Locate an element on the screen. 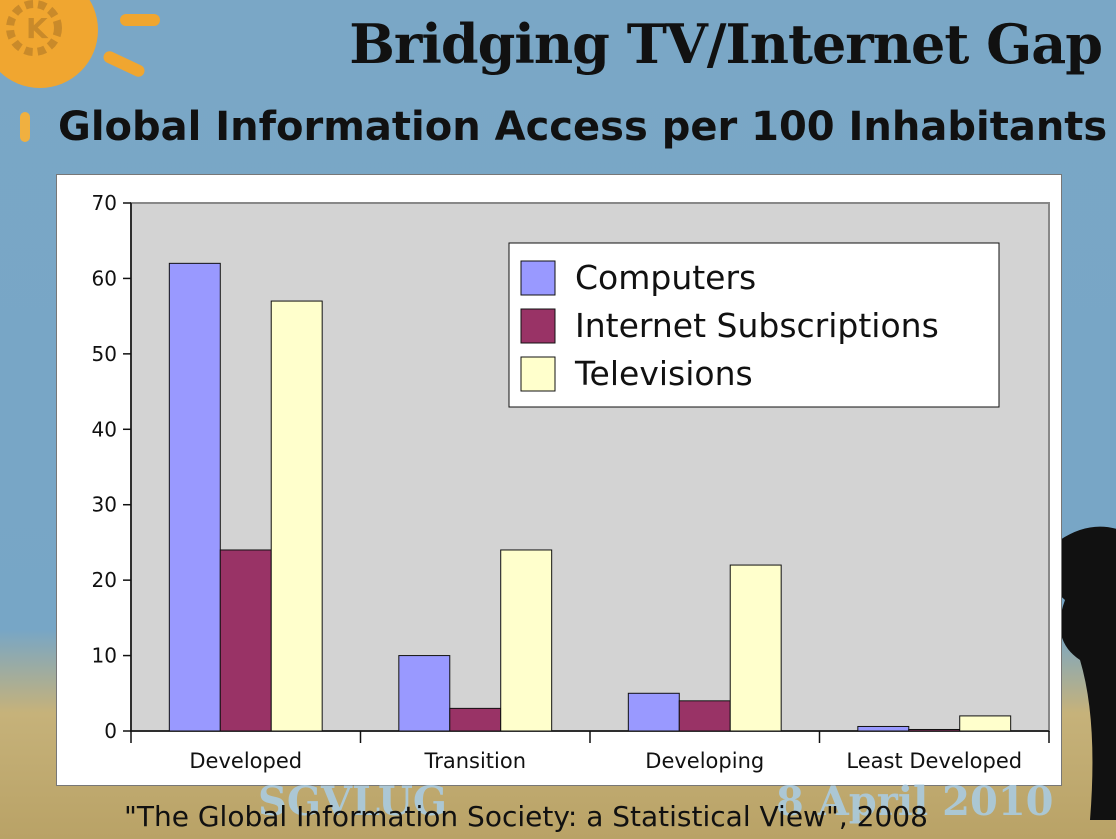  y-tick-label: 20 is located at coordinates (104, 580).